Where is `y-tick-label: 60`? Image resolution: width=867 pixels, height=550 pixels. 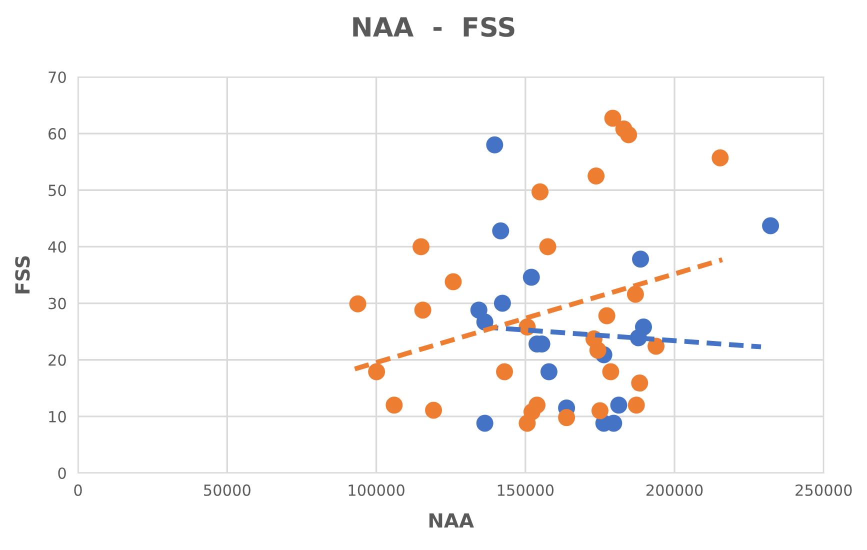
y-tick-label: 60 is located at coordinates (57, 134).